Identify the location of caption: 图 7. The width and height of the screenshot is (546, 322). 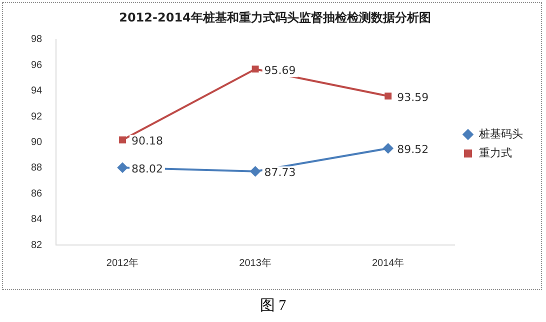
(273, 306).